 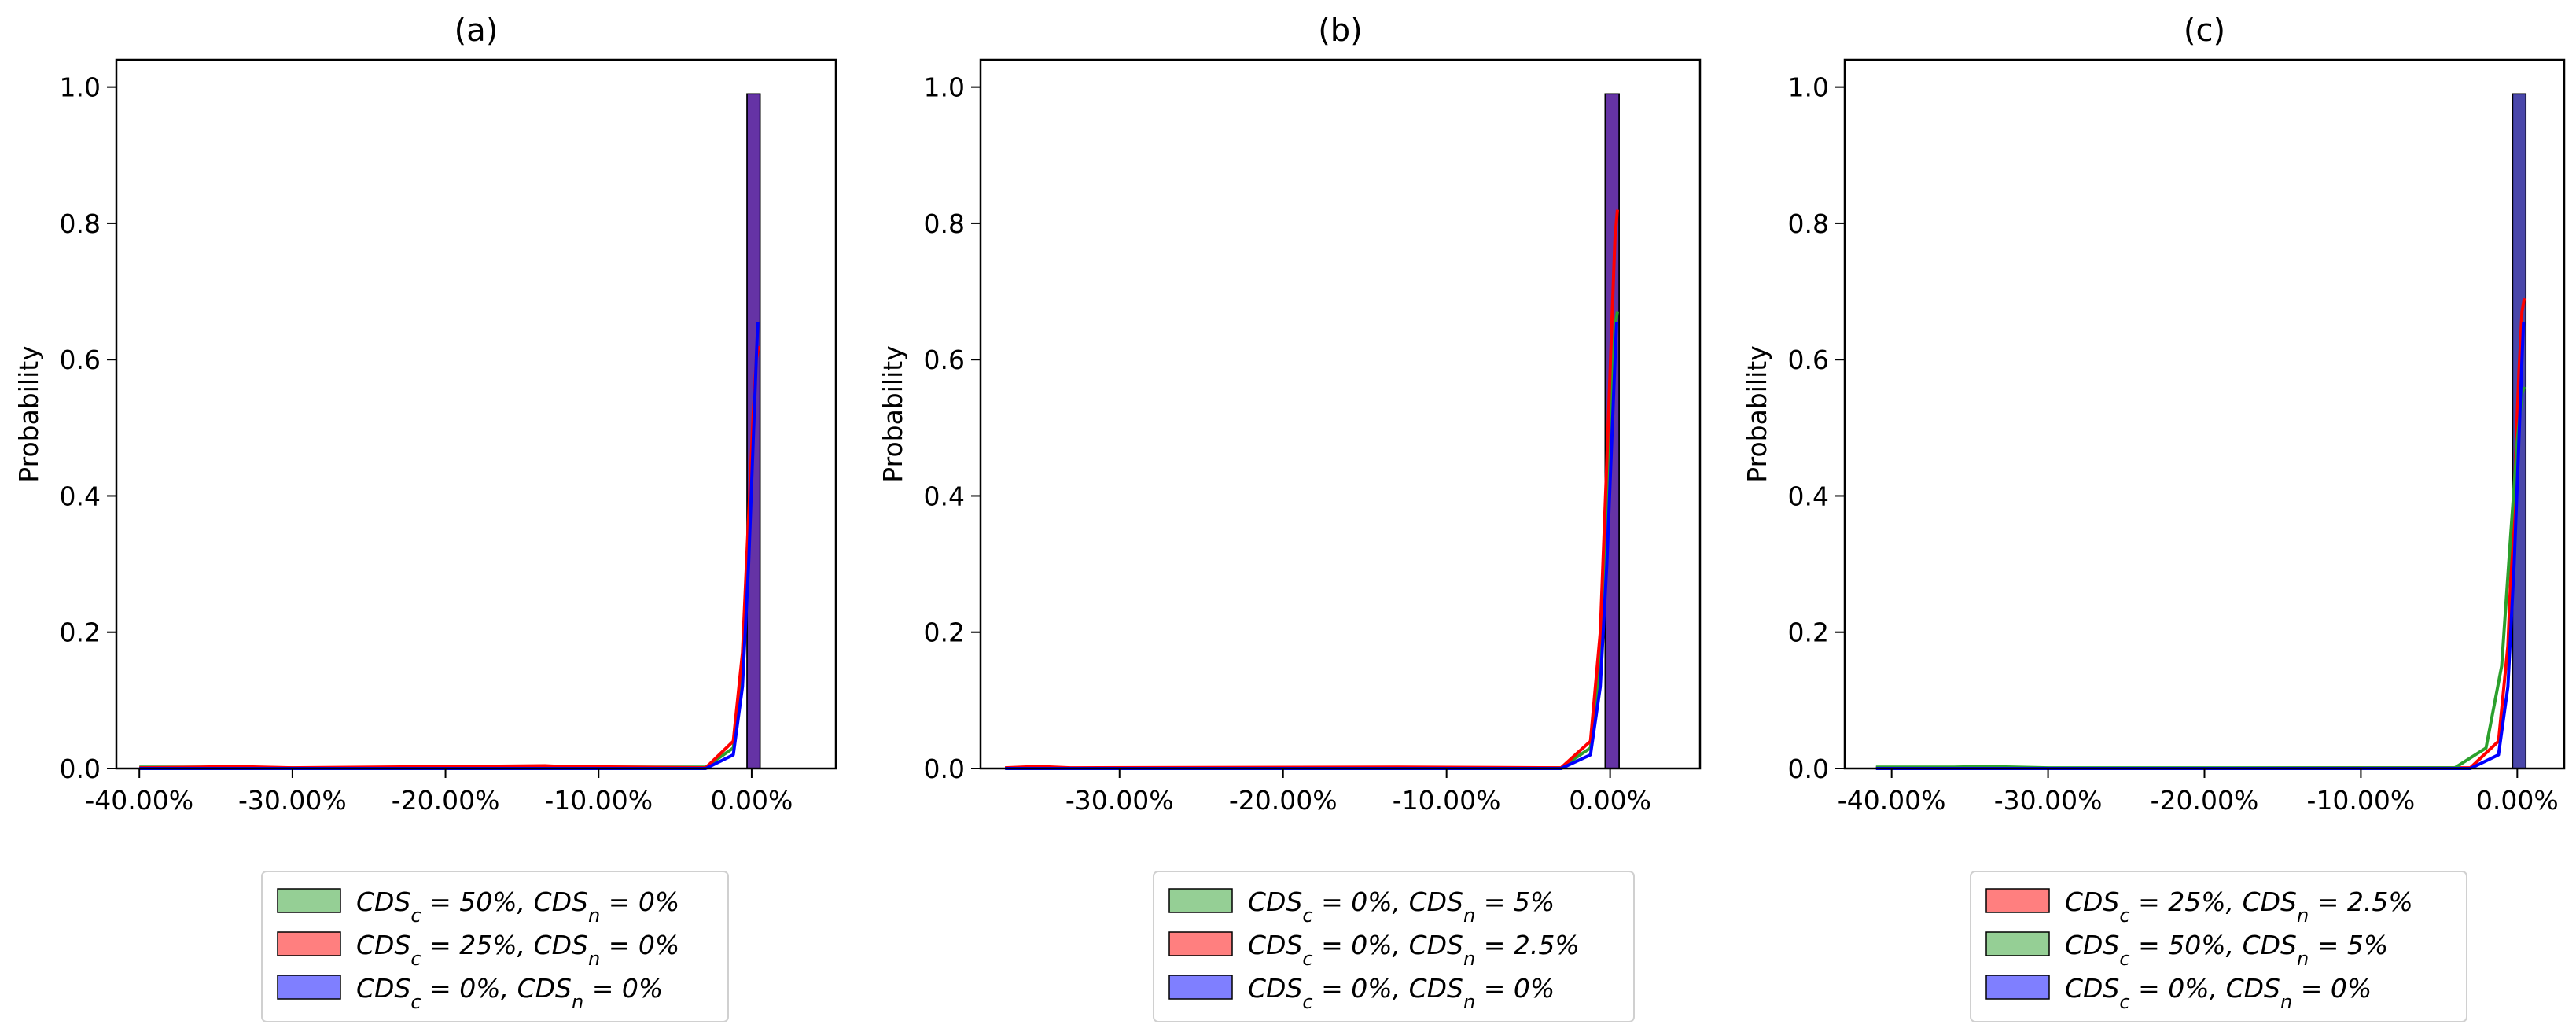 I want to click on legend-box, so click(x=495, y=946).